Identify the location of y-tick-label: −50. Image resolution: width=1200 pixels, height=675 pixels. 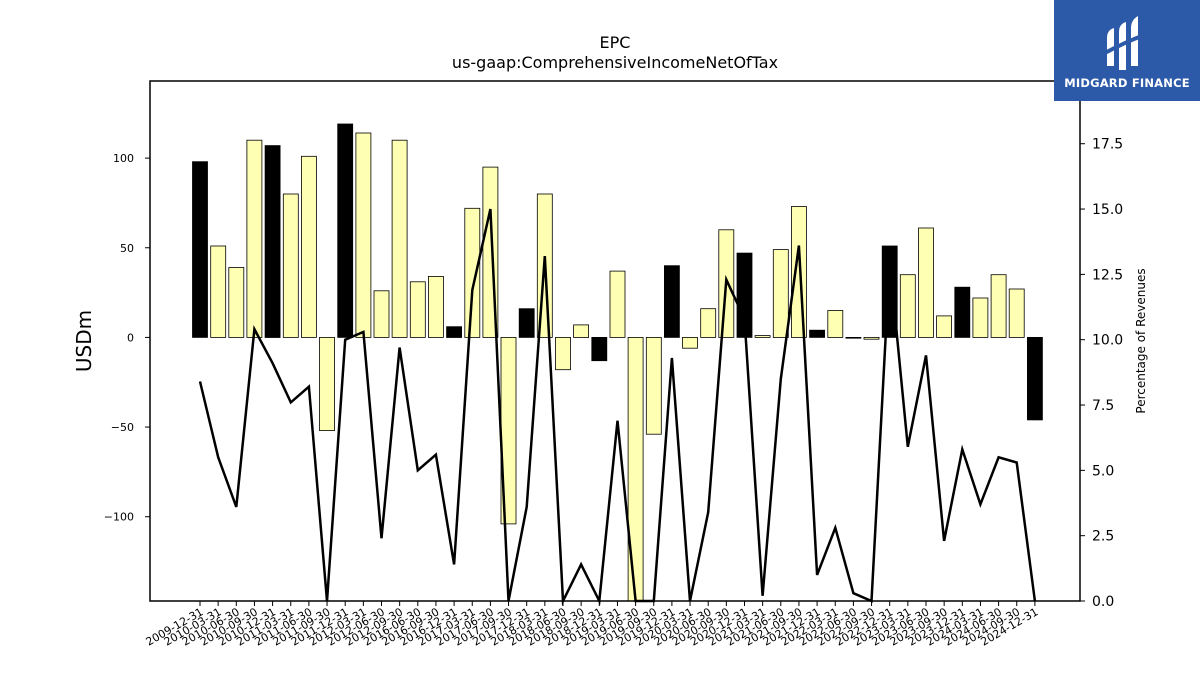
(122, 427).